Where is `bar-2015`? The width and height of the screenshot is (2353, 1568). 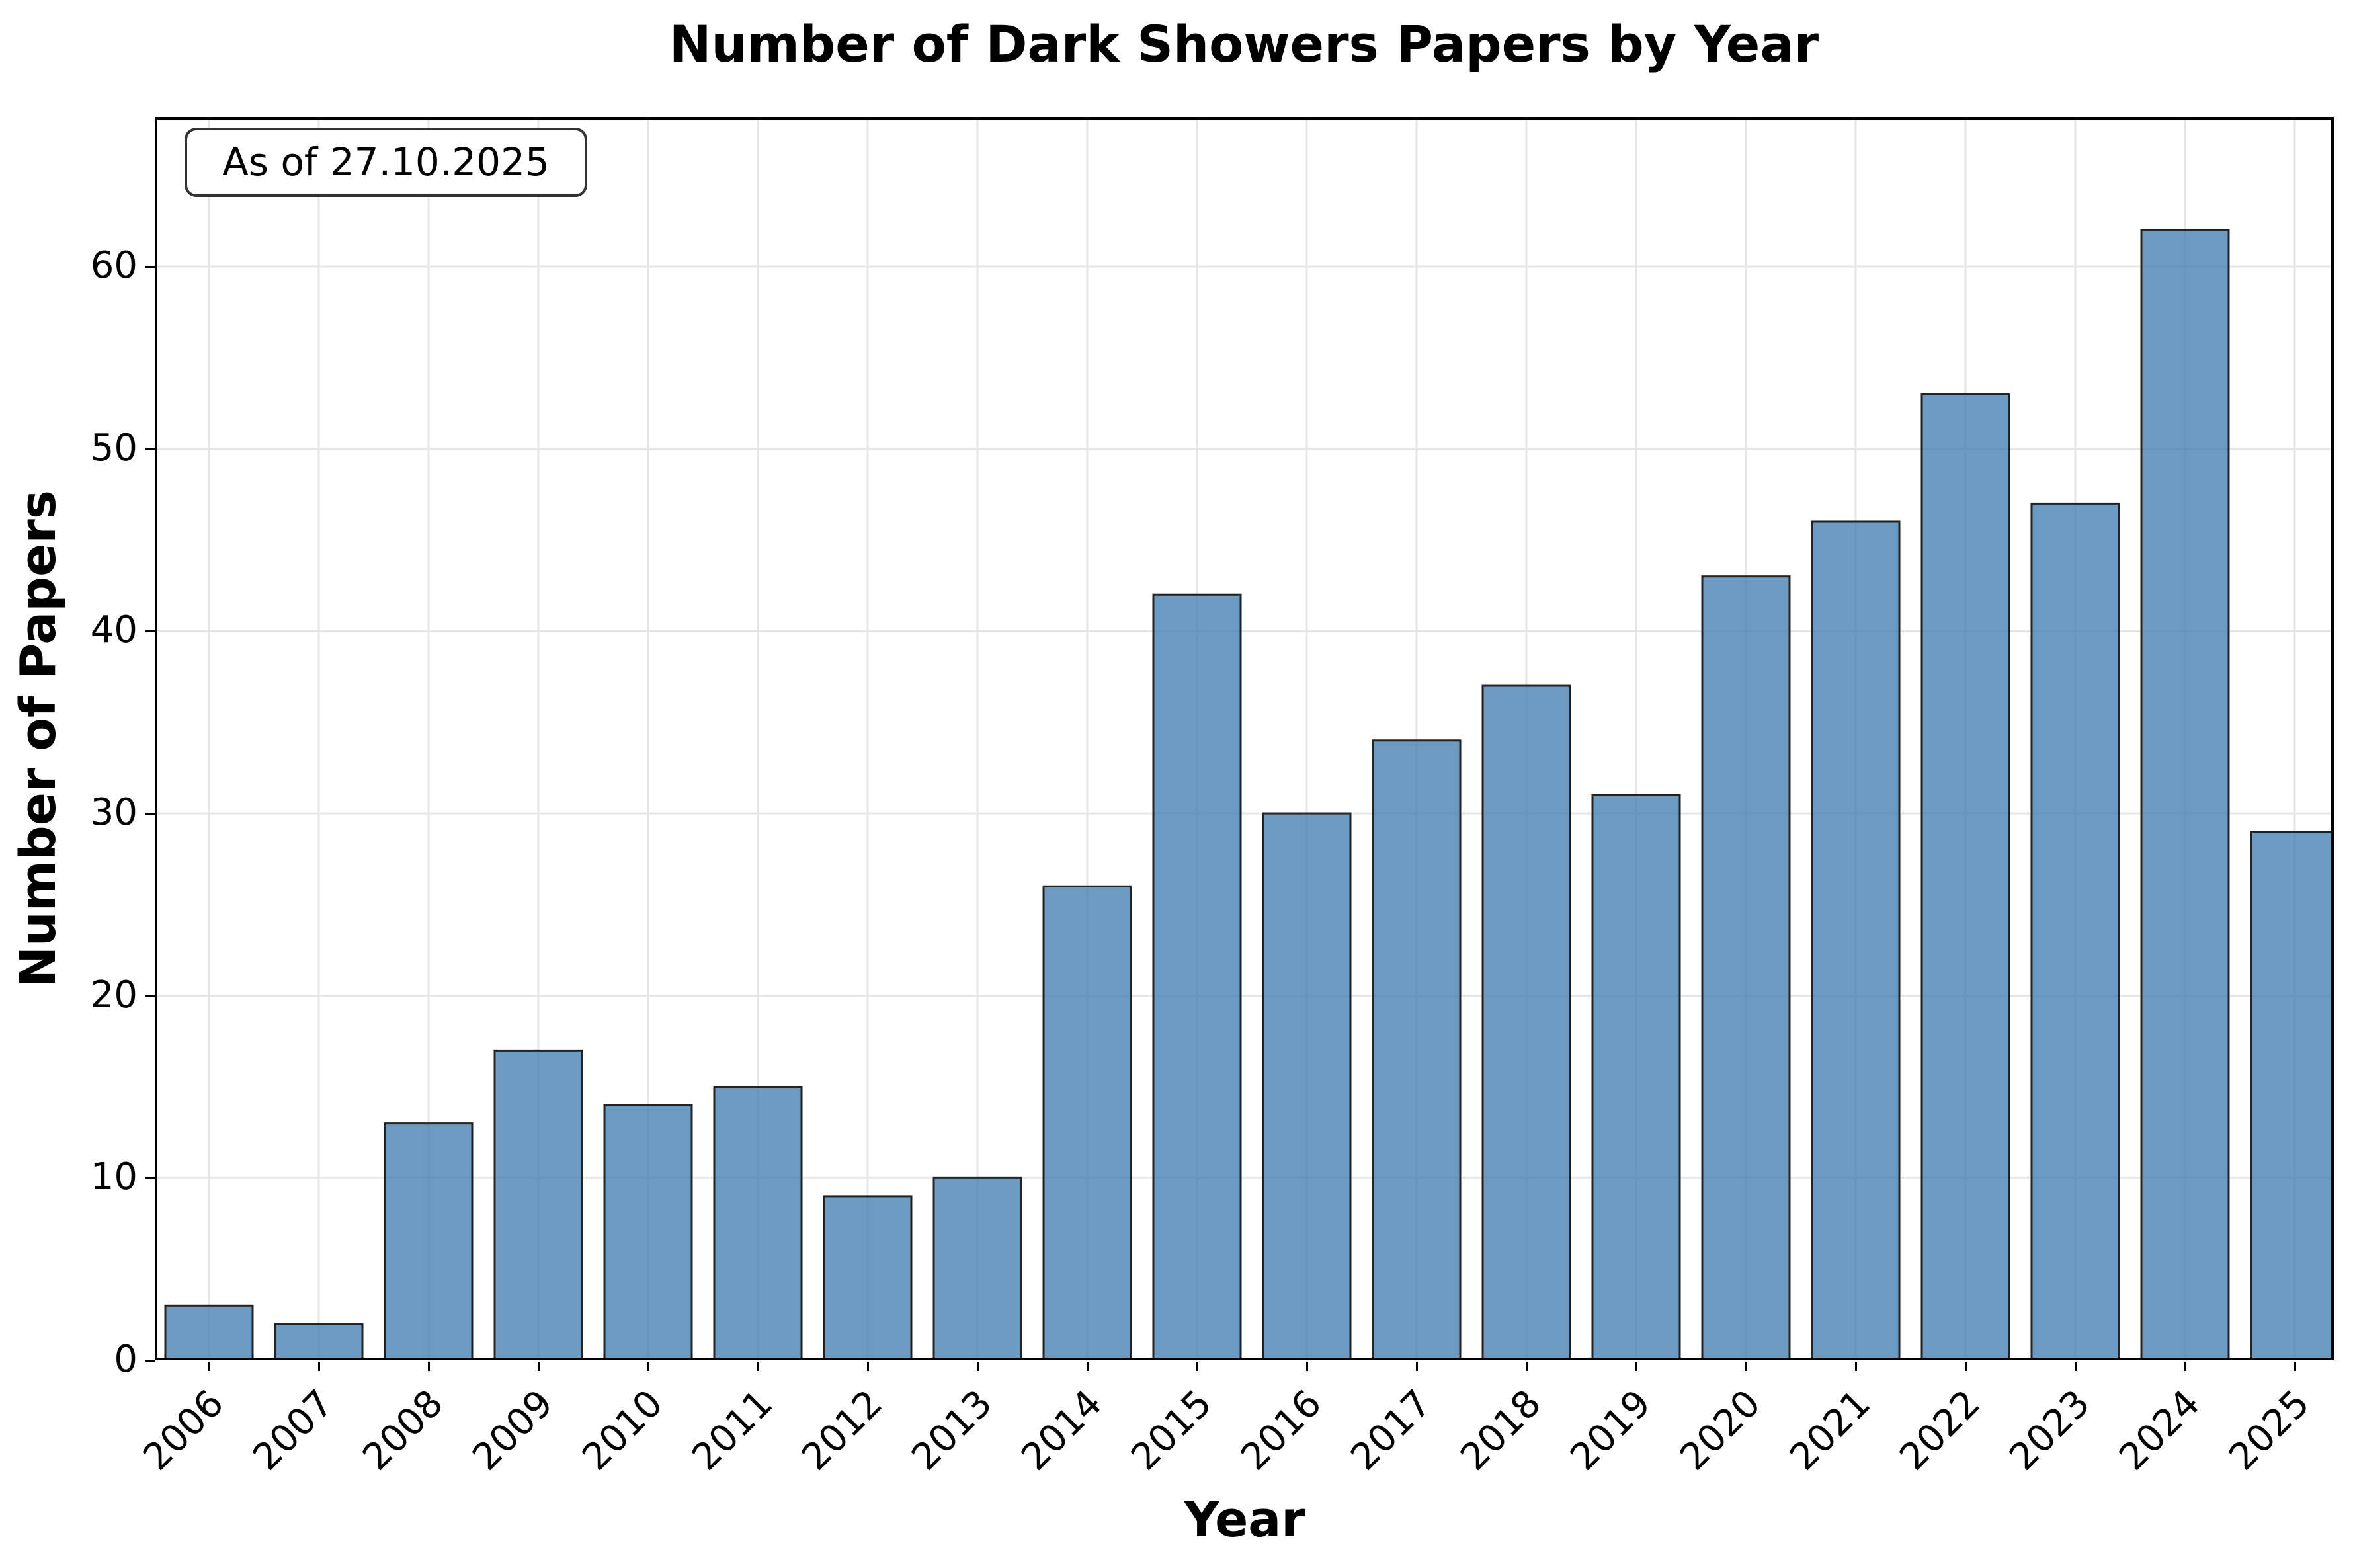
bar-2015 is located at coordinates (1197, 975).